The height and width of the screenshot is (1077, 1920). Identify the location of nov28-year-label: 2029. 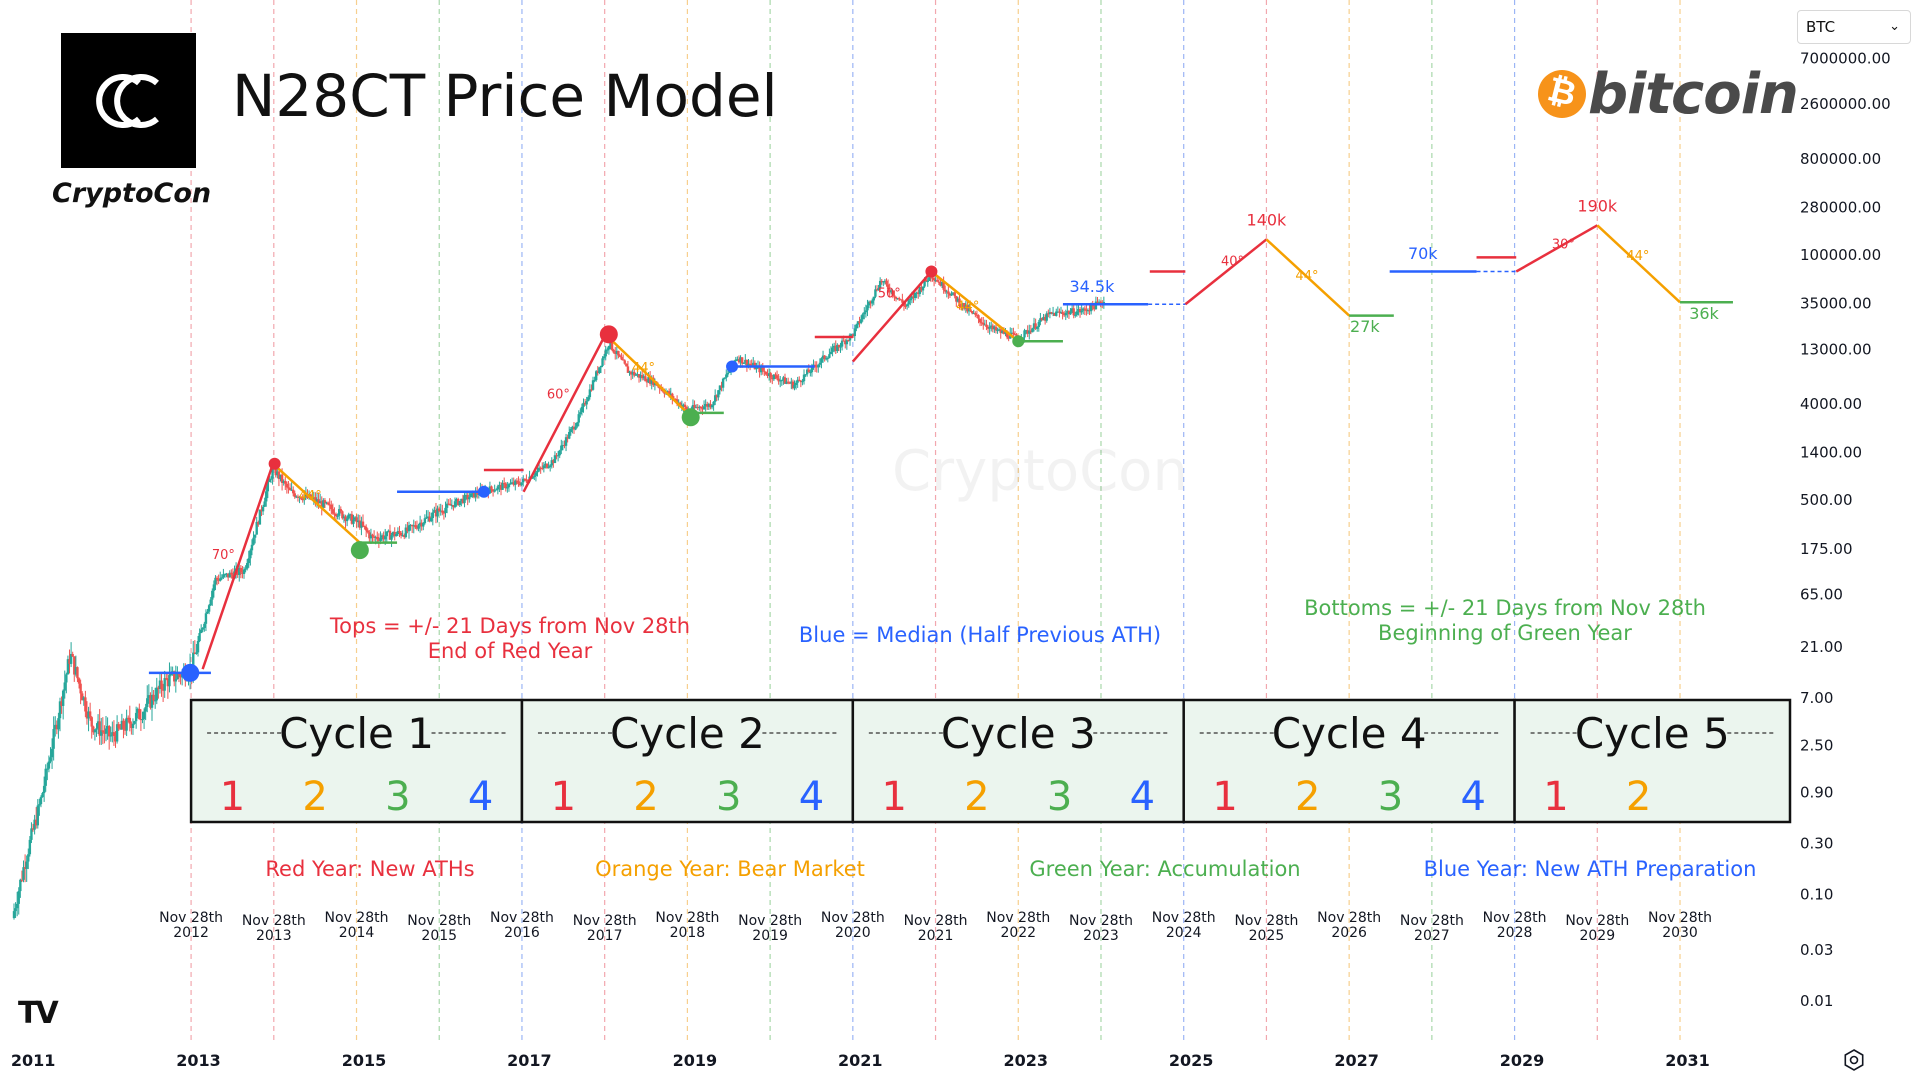
(1597, 936).